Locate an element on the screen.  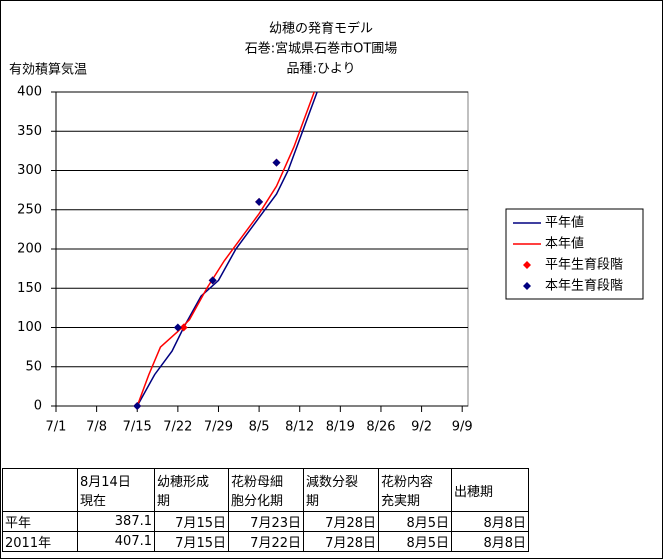
x-tick-label: 9/2 is located at coordinates (421, 427).